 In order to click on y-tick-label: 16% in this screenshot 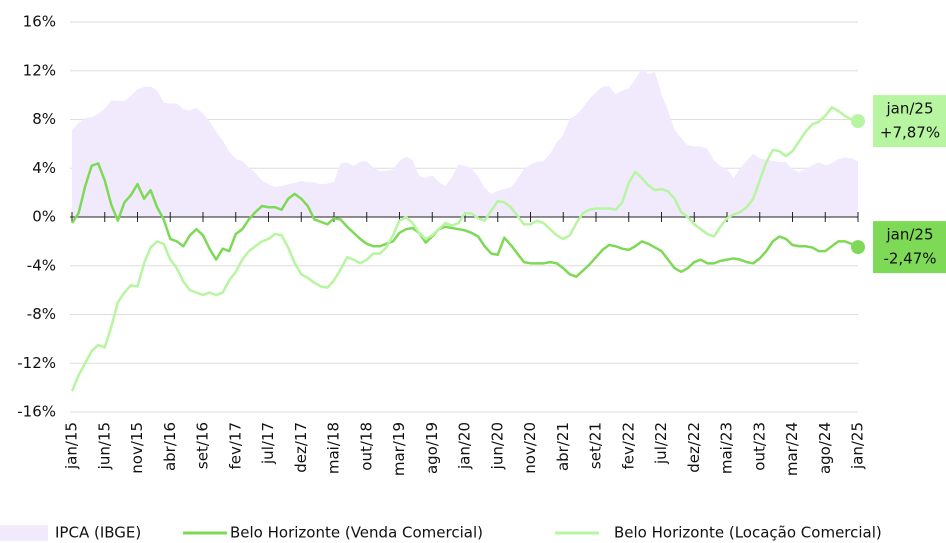, I will do `click(39, 22)`.